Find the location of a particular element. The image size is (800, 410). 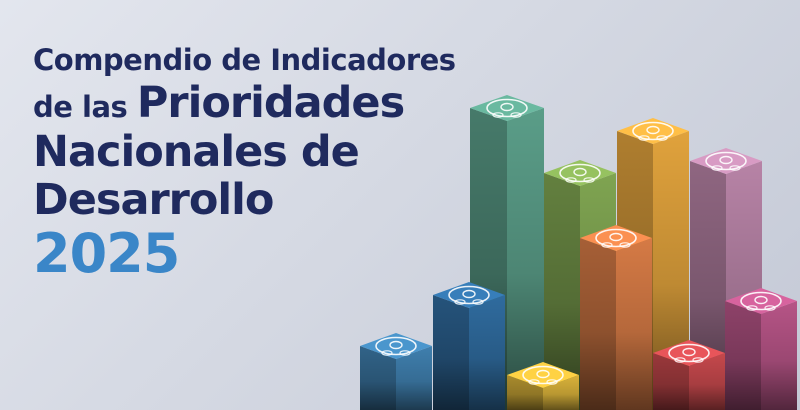

title-line-4: Desarrollo is located at coordinates (153, 200).